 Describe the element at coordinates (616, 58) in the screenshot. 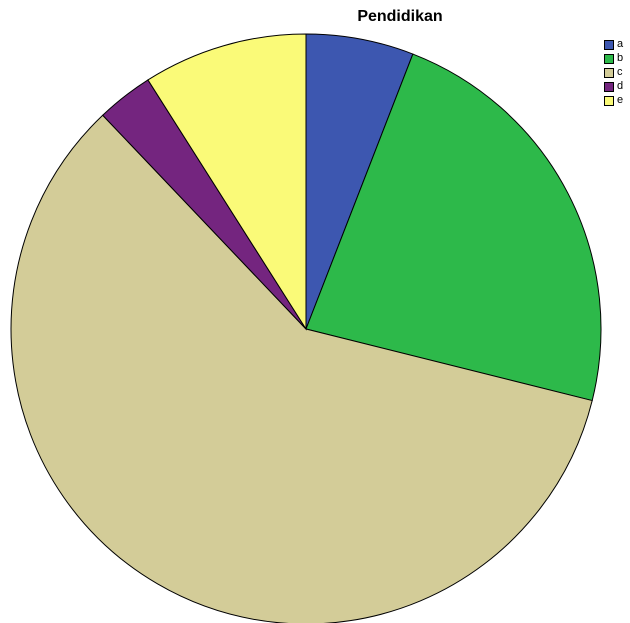

I see `legend-item-b: b` at that location.